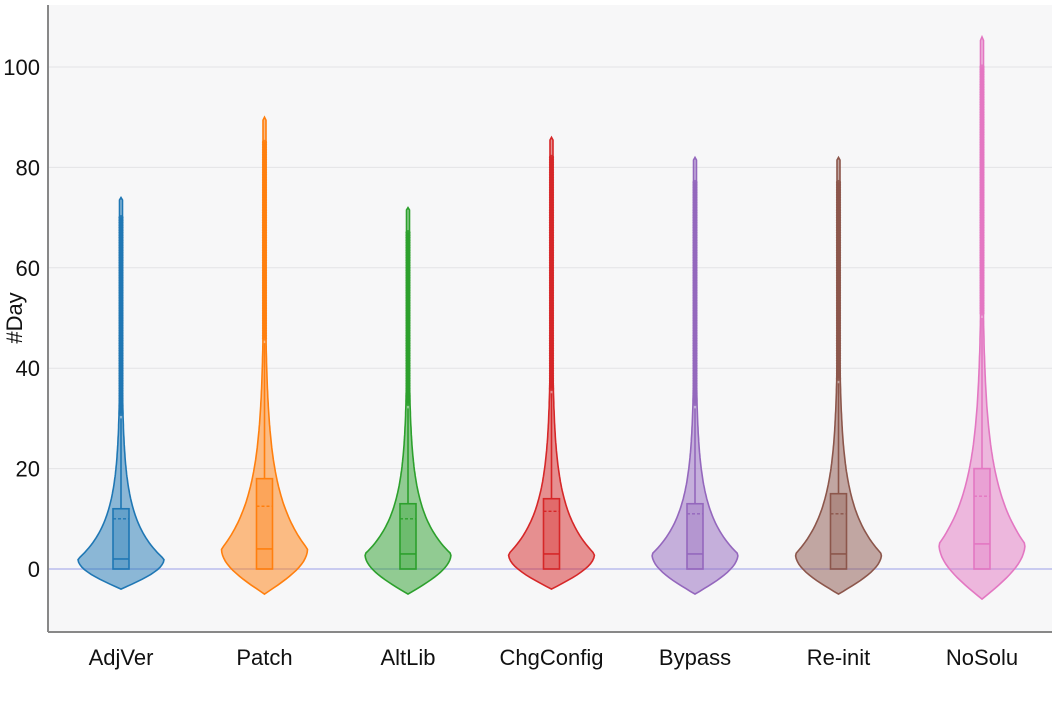 This screenshot has width=1057, height=702. Describe the element at coordinates (28, 167) in the screenshot. I see `y-tick-label: 80` at that location.